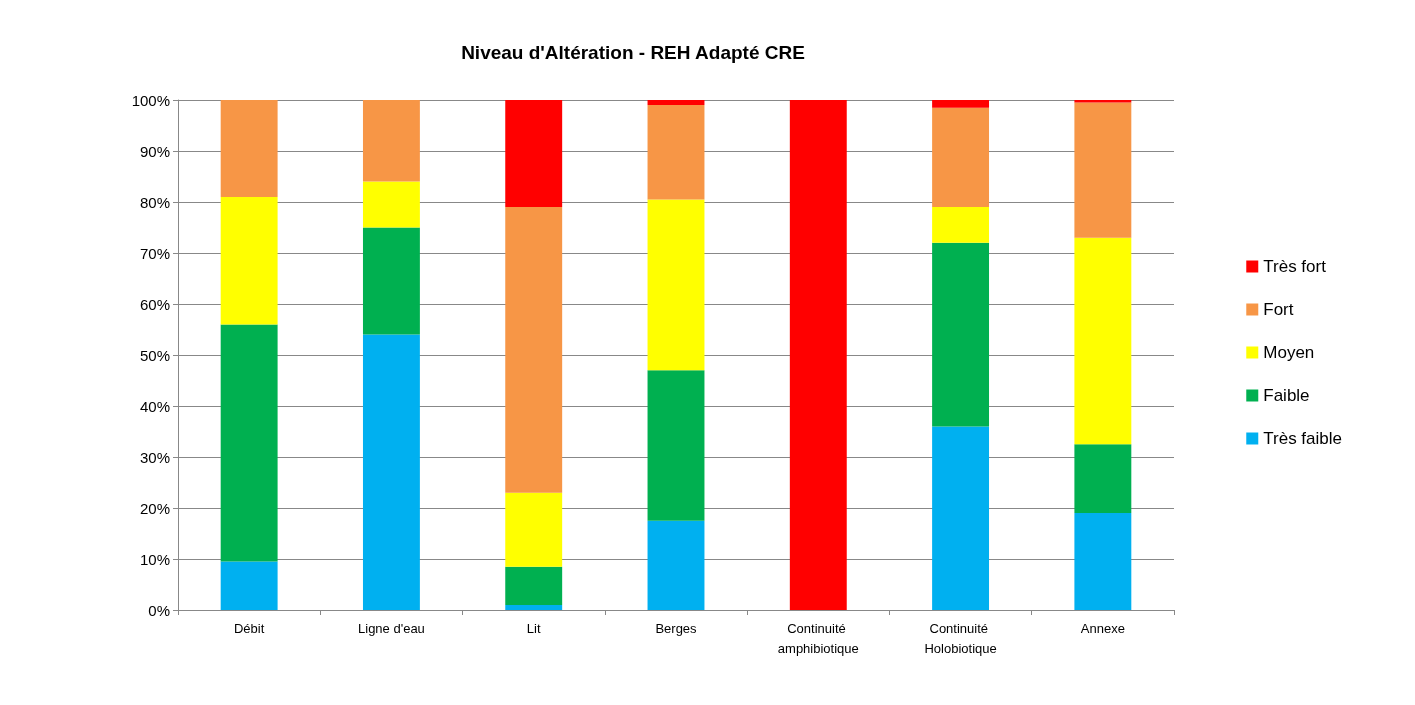 The image size is (1415, 705). What do you see at coordinates (154, 304) in the screenshot?
I see `y-tick-label: 60%` at bounding box center [154, 304].